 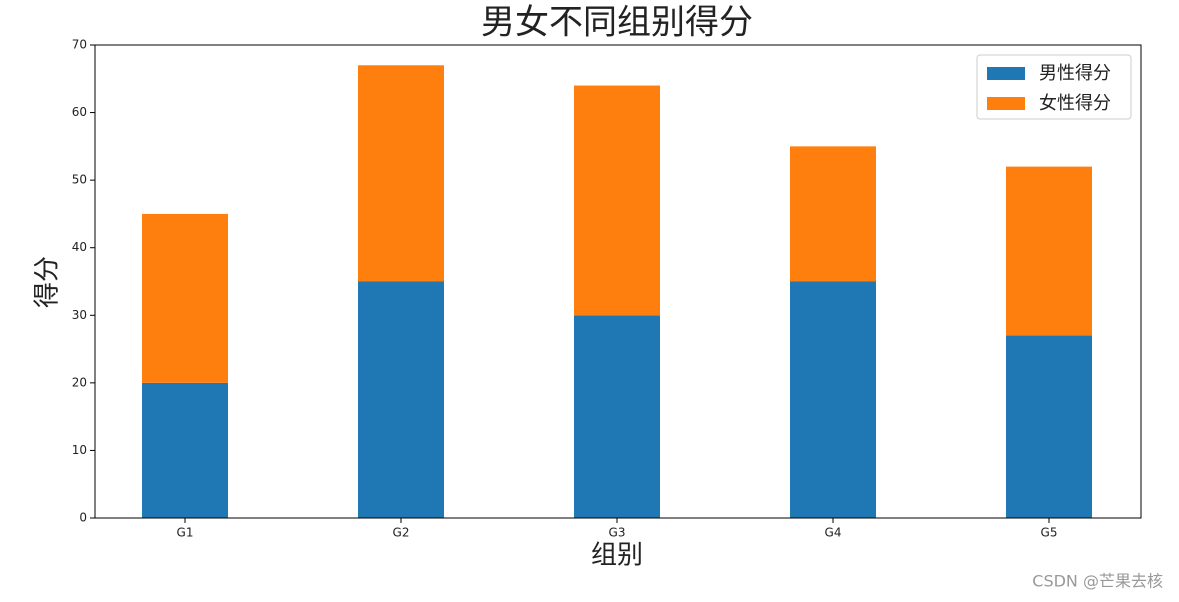 What do you see at coordinates (83, 518) in the screenshot?
I see `y-tick-label: 0` at bounding box center [83, 518].